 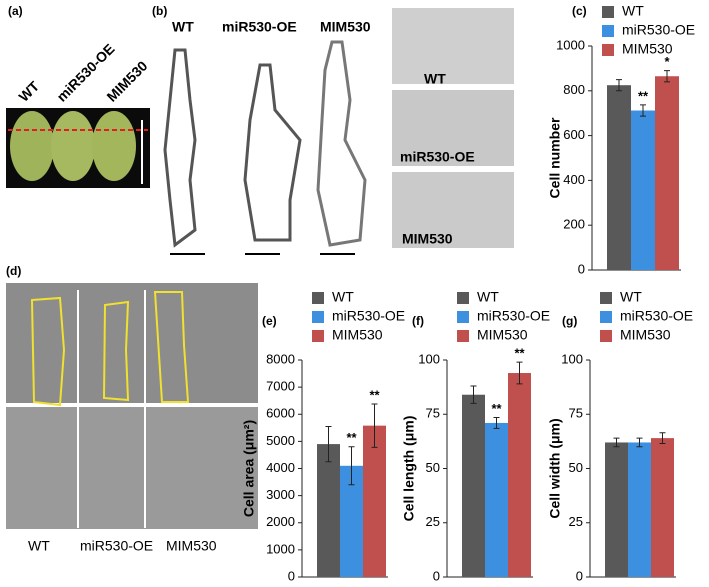 I want to click on y-tick-label: 400, so click(x=574, y=179).